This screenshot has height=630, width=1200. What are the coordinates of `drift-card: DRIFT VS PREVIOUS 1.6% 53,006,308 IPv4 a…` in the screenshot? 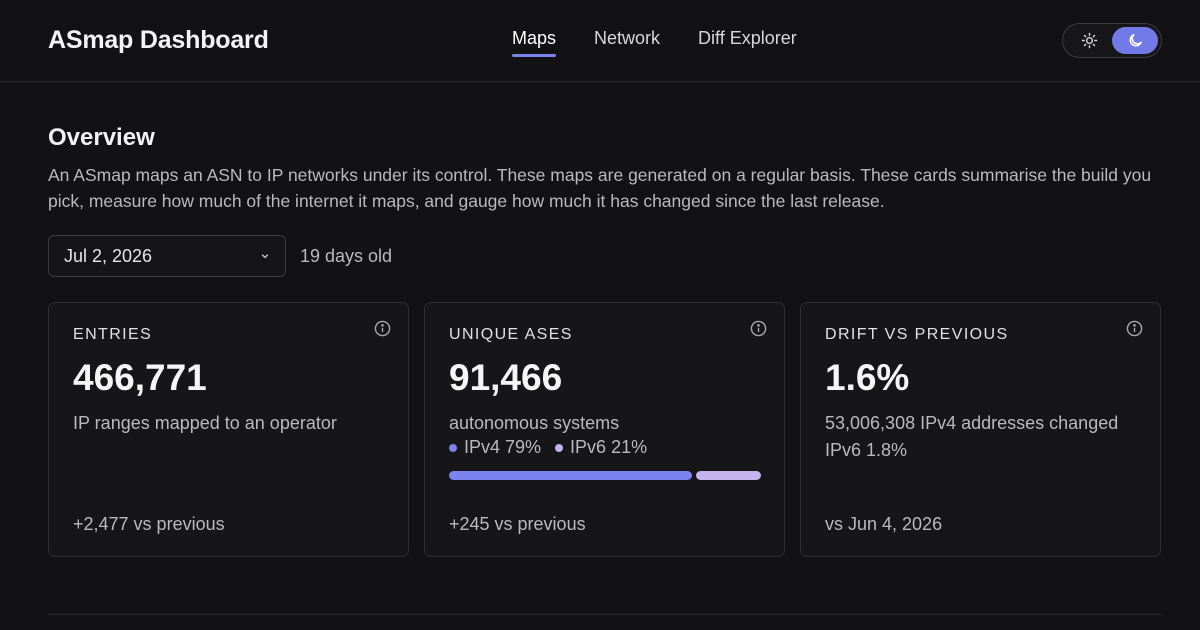 It's located at (980, 429).